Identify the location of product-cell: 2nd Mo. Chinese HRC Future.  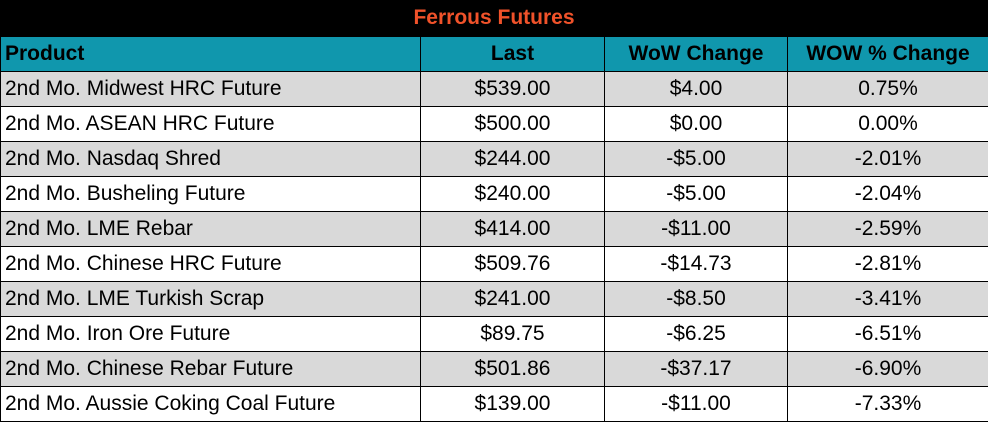
(210, 264).